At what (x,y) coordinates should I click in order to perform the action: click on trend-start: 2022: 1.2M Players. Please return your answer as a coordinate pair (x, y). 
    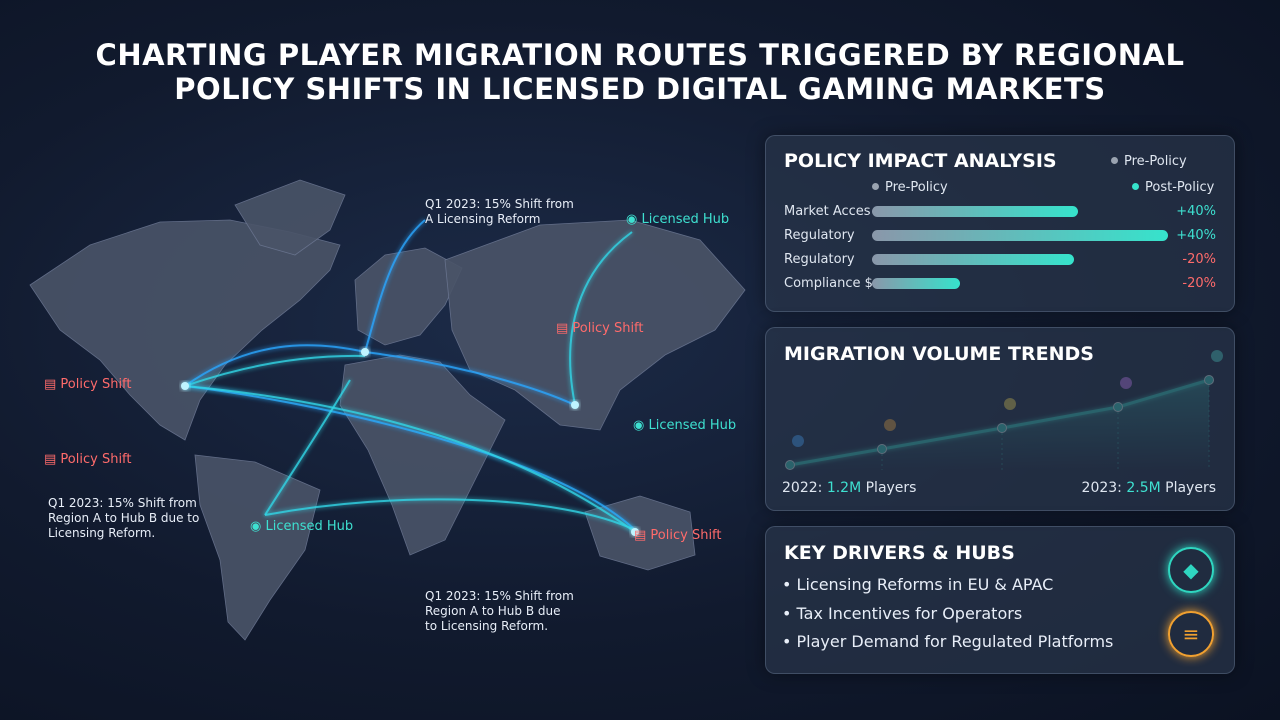
    Looking at the image, I should click on (849, 488).